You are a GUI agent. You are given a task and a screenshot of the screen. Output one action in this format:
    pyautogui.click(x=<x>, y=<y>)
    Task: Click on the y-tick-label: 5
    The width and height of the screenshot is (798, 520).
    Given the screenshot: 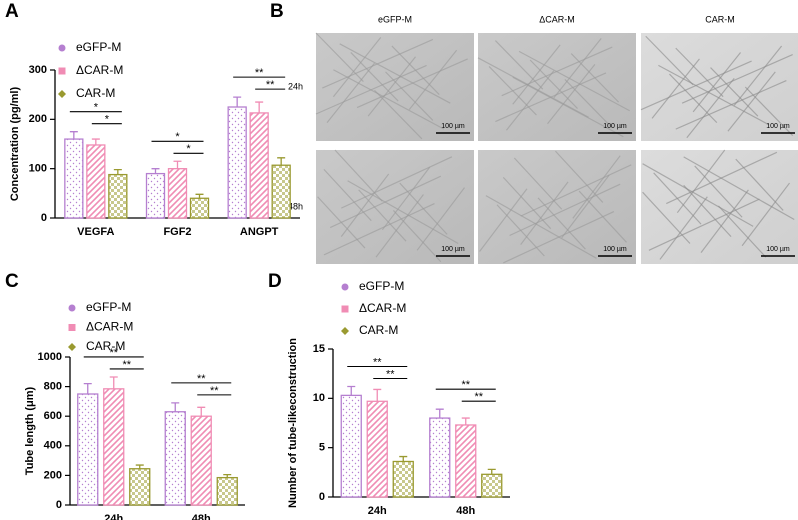 What is the action you would take?
    pyautogui.click(x=322, y=448)
    